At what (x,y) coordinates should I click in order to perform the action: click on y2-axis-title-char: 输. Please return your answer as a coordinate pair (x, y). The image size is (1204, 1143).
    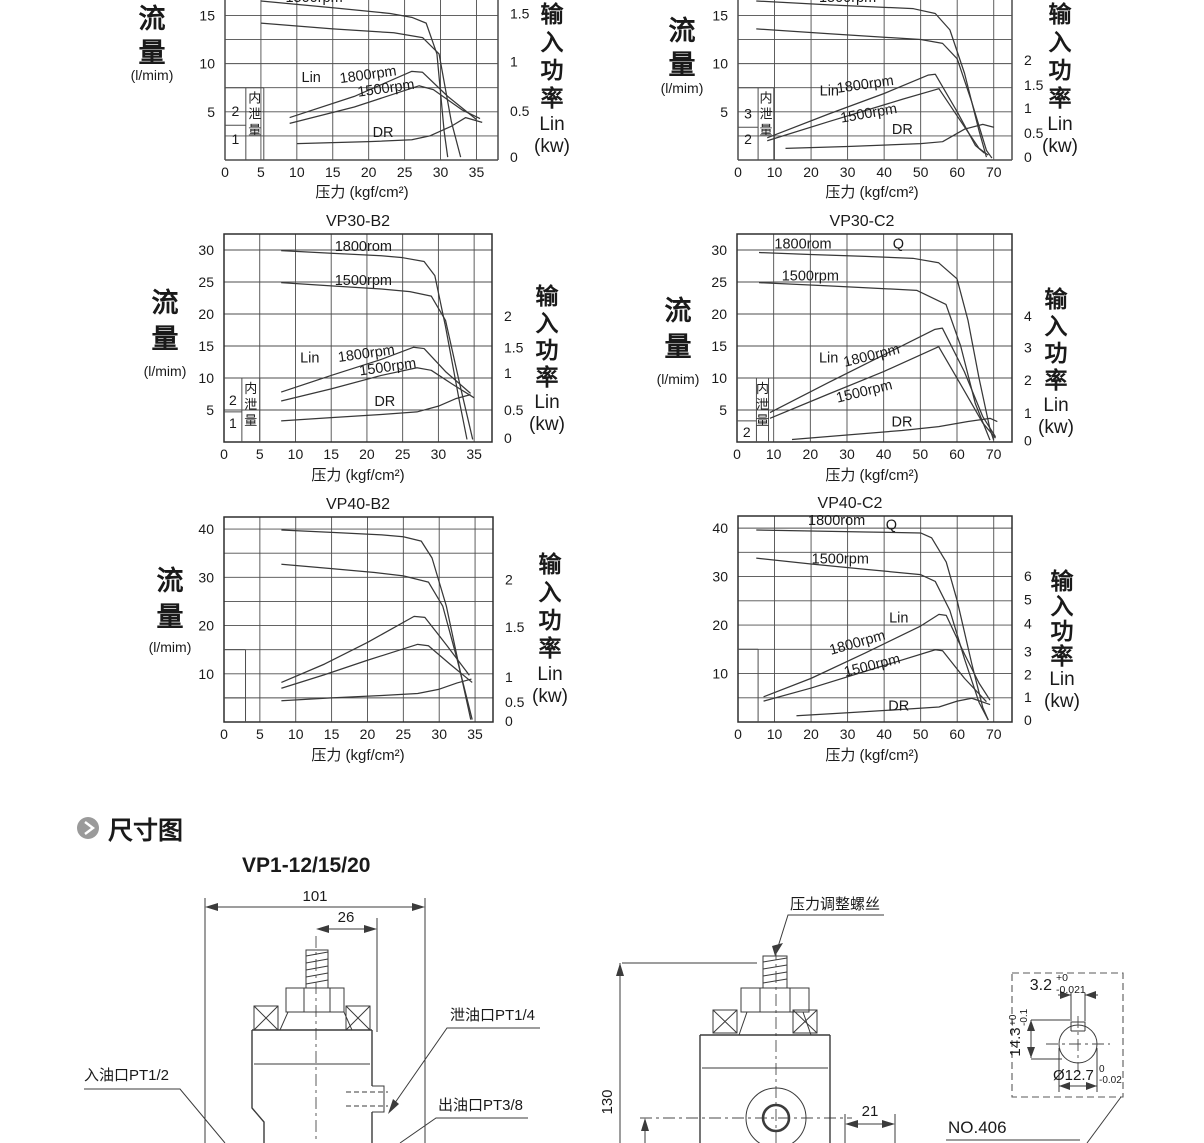
    Looking at the image, I should click on (1057, 299).